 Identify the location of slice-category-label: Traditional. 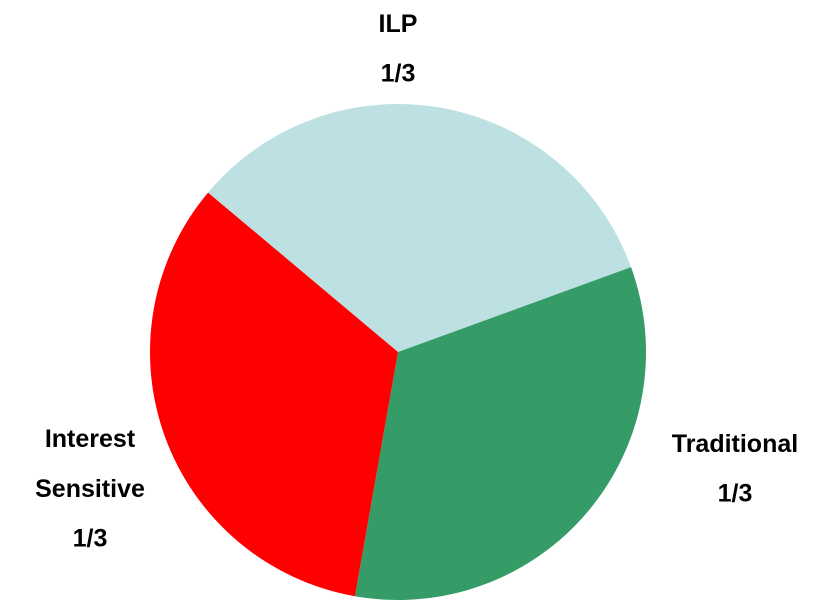
(735, 444).